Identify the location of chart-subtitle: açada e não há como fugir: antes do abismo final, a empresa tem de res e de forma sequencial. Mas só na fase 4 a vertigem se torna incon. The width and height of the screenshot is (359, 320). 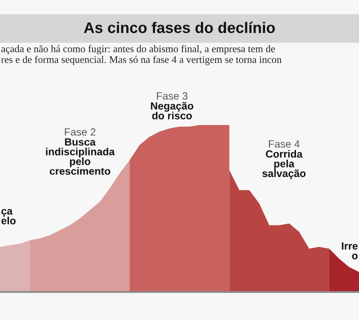
(141, 55).